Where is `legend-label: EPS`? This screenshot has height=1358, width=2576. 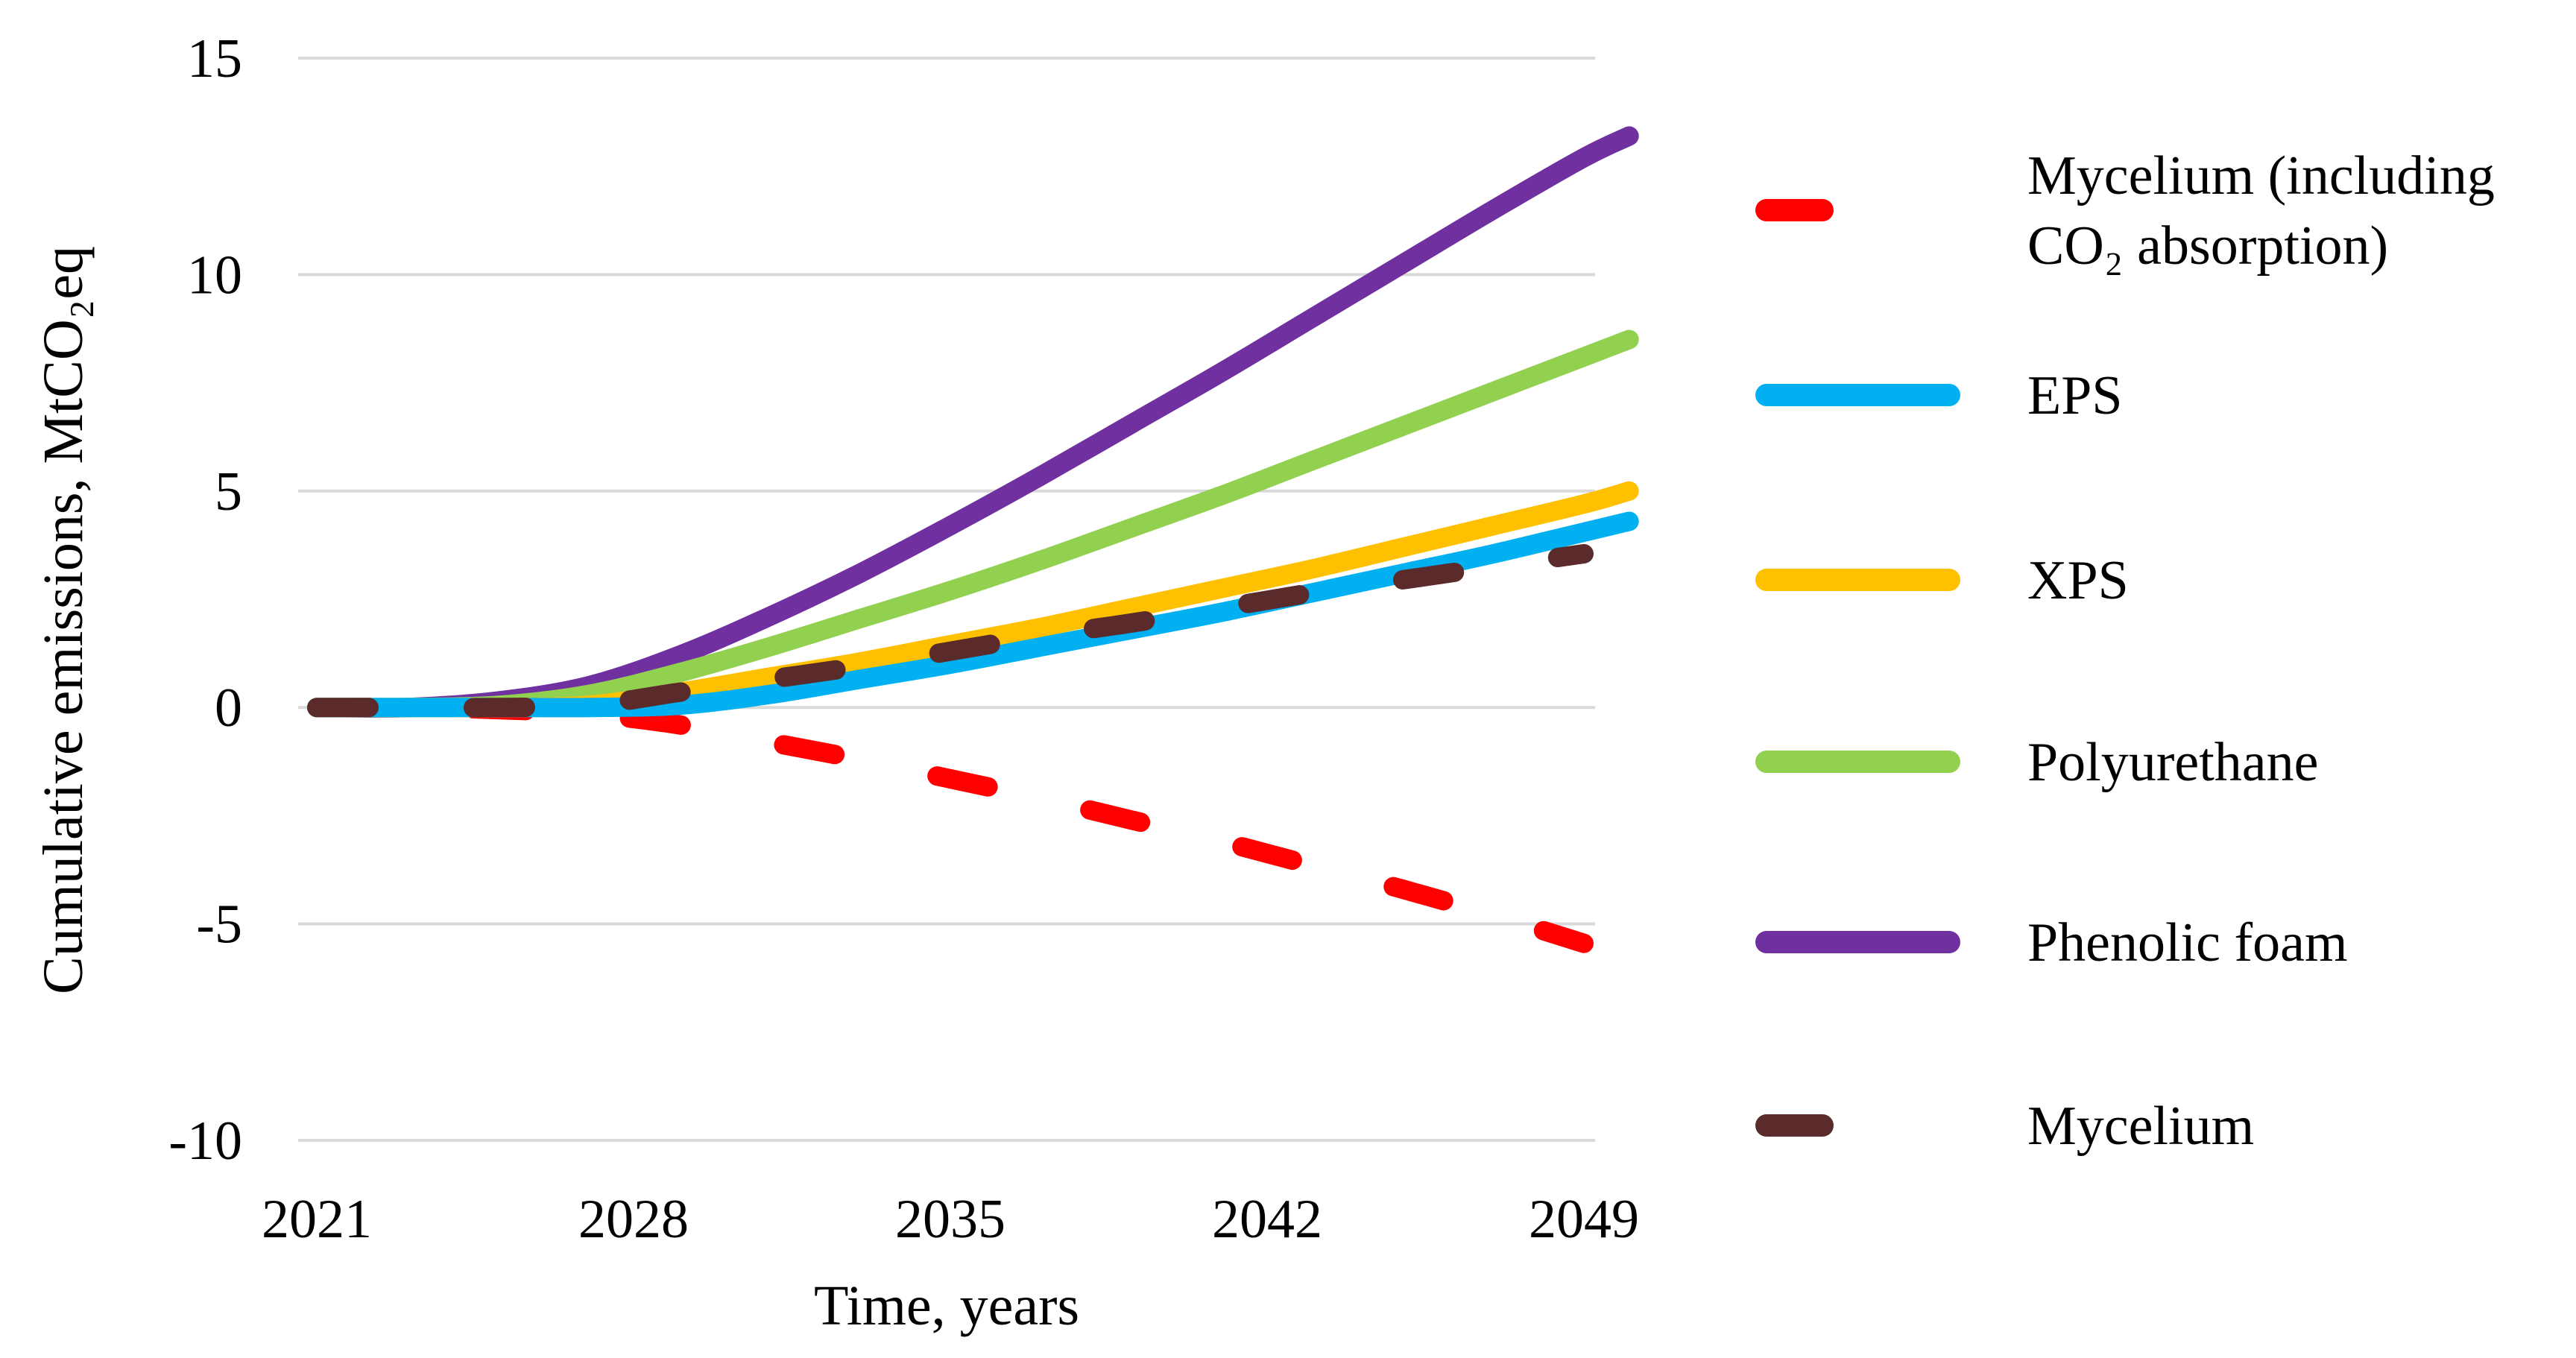
legend-label: EPS is located at coordinates (2075, 395).